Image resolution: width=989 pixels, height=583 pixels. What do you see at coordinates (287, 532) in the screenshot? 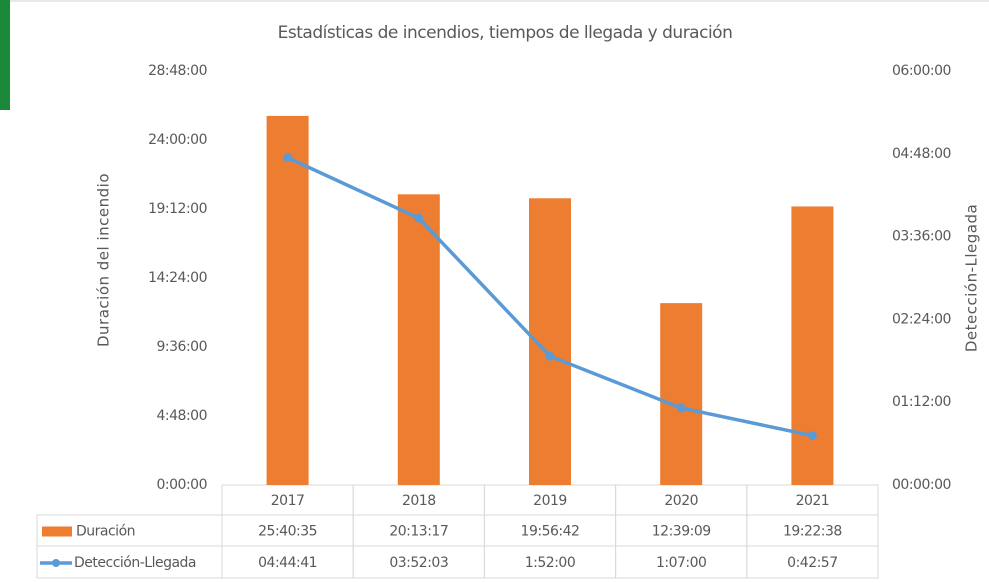
I see `table-value: 25:40:35` at bounding box center [287, 532].